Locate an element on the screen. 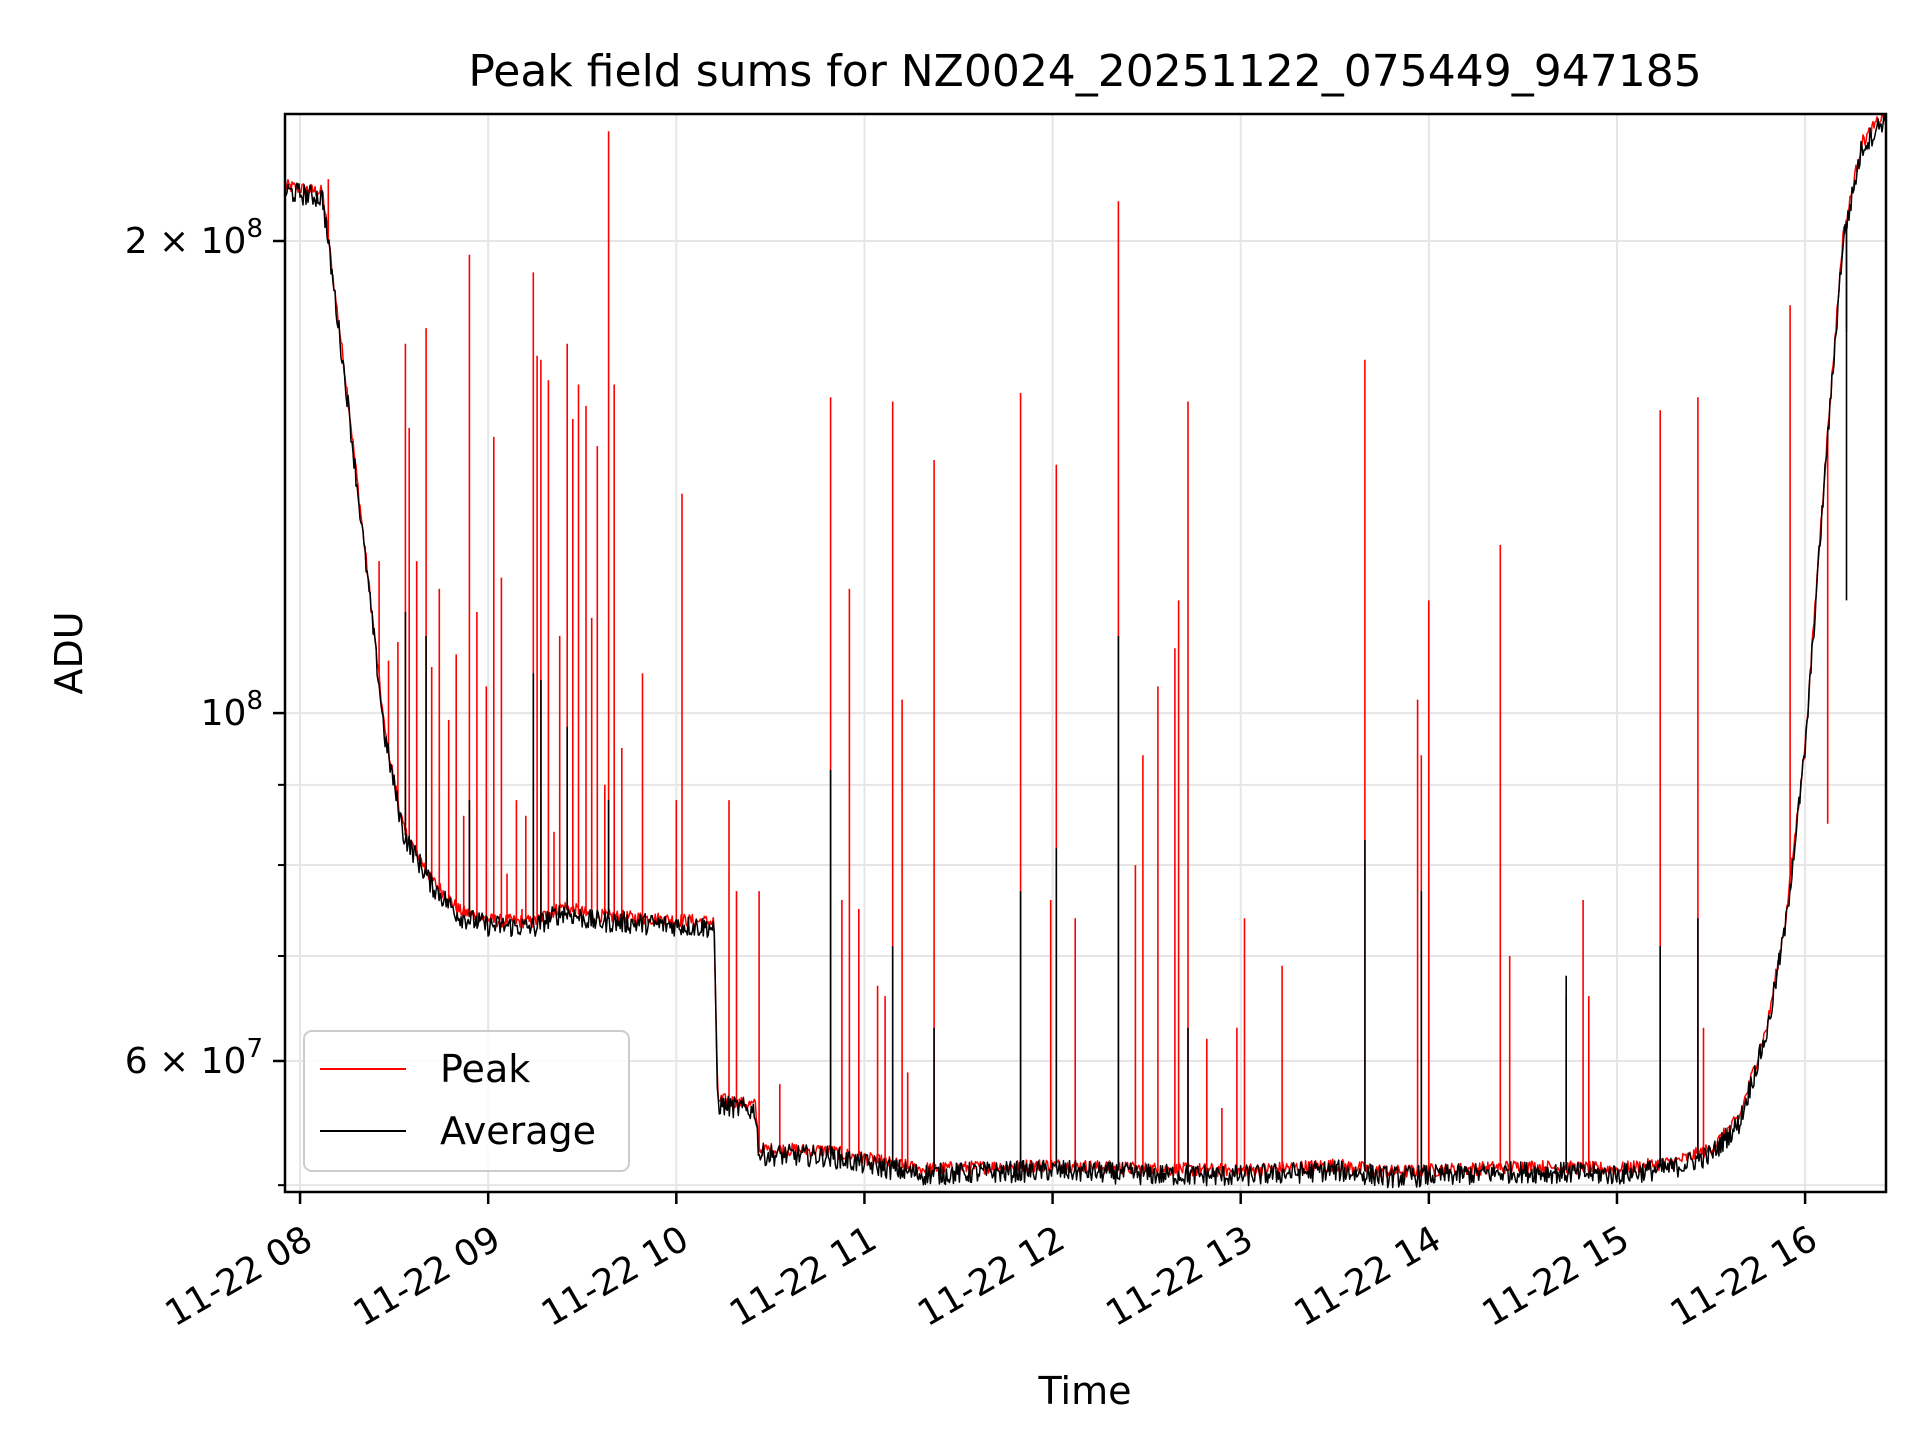 This screenshot has width=1920, height=1440. legend-label-average: Average is located at coordinates (518, 1131).